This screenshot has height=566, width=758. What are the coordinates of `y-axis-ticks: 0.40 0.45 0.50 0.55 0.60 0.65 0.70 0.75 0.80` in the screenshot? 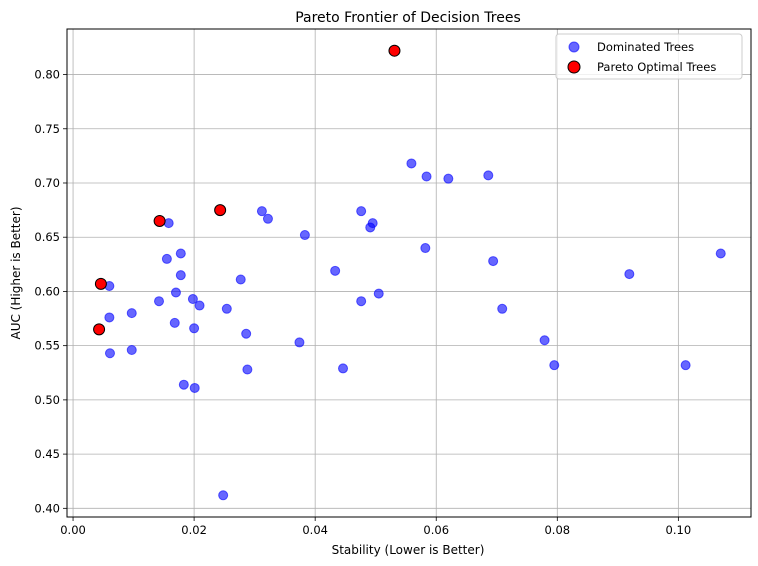 It's located at (50, 291).